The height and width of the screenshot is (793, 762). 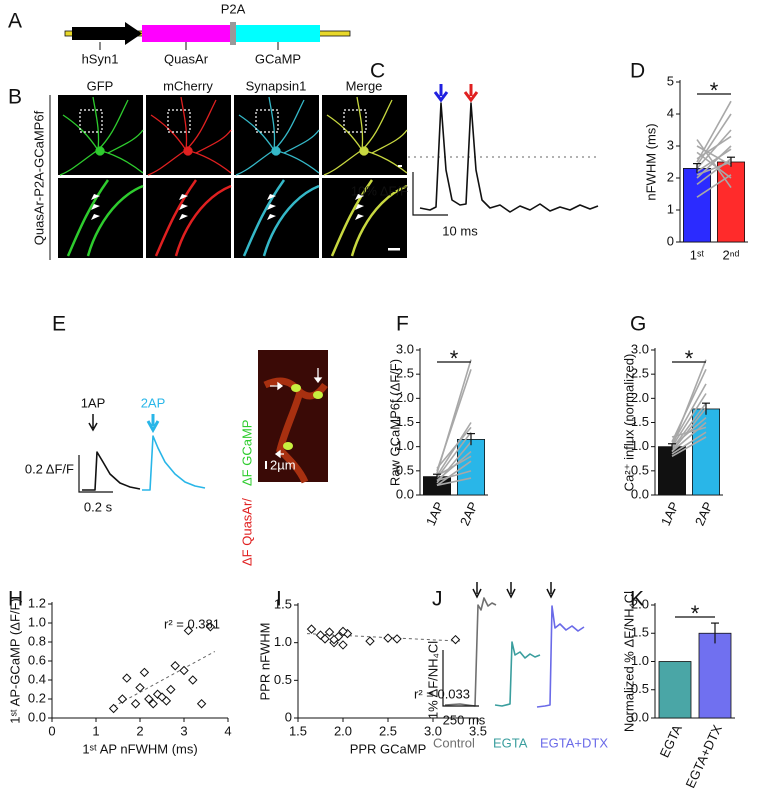 I want to click on x-tick-label: 2AP, so click(x=704, y=513).